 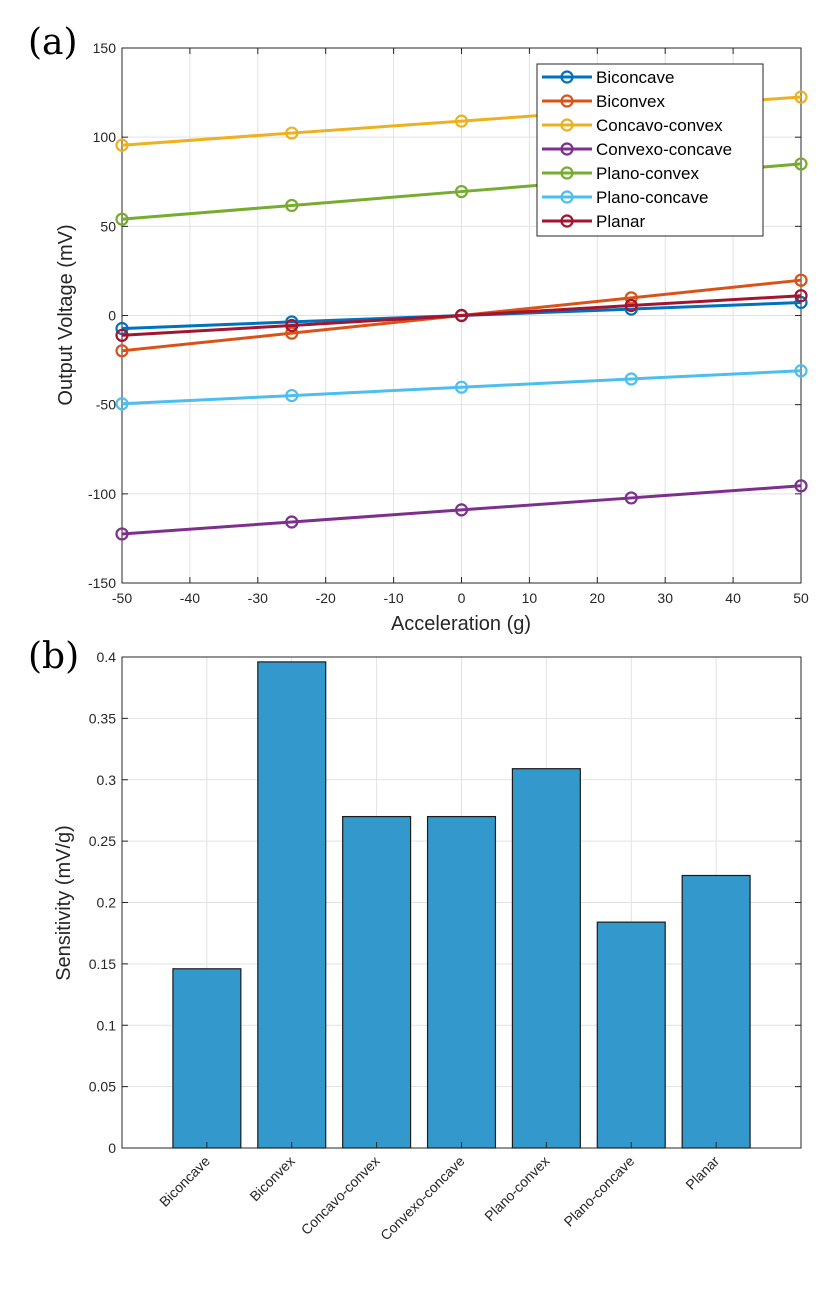 I want to click on bar-concavo-convex, so click(x=377, y=982).